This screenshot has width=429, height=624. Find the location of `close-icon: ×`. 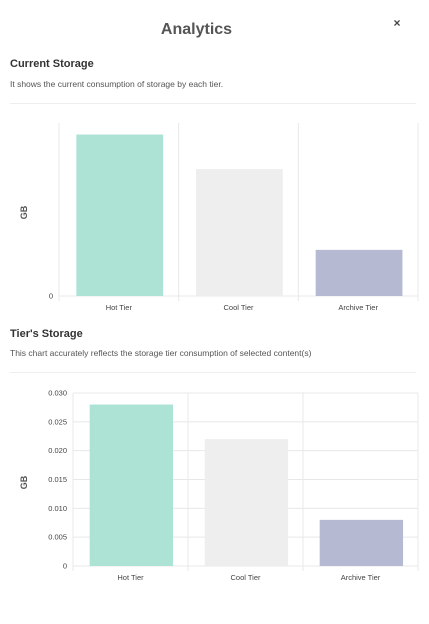

close-icon: × is located at coordinates (397, 23).